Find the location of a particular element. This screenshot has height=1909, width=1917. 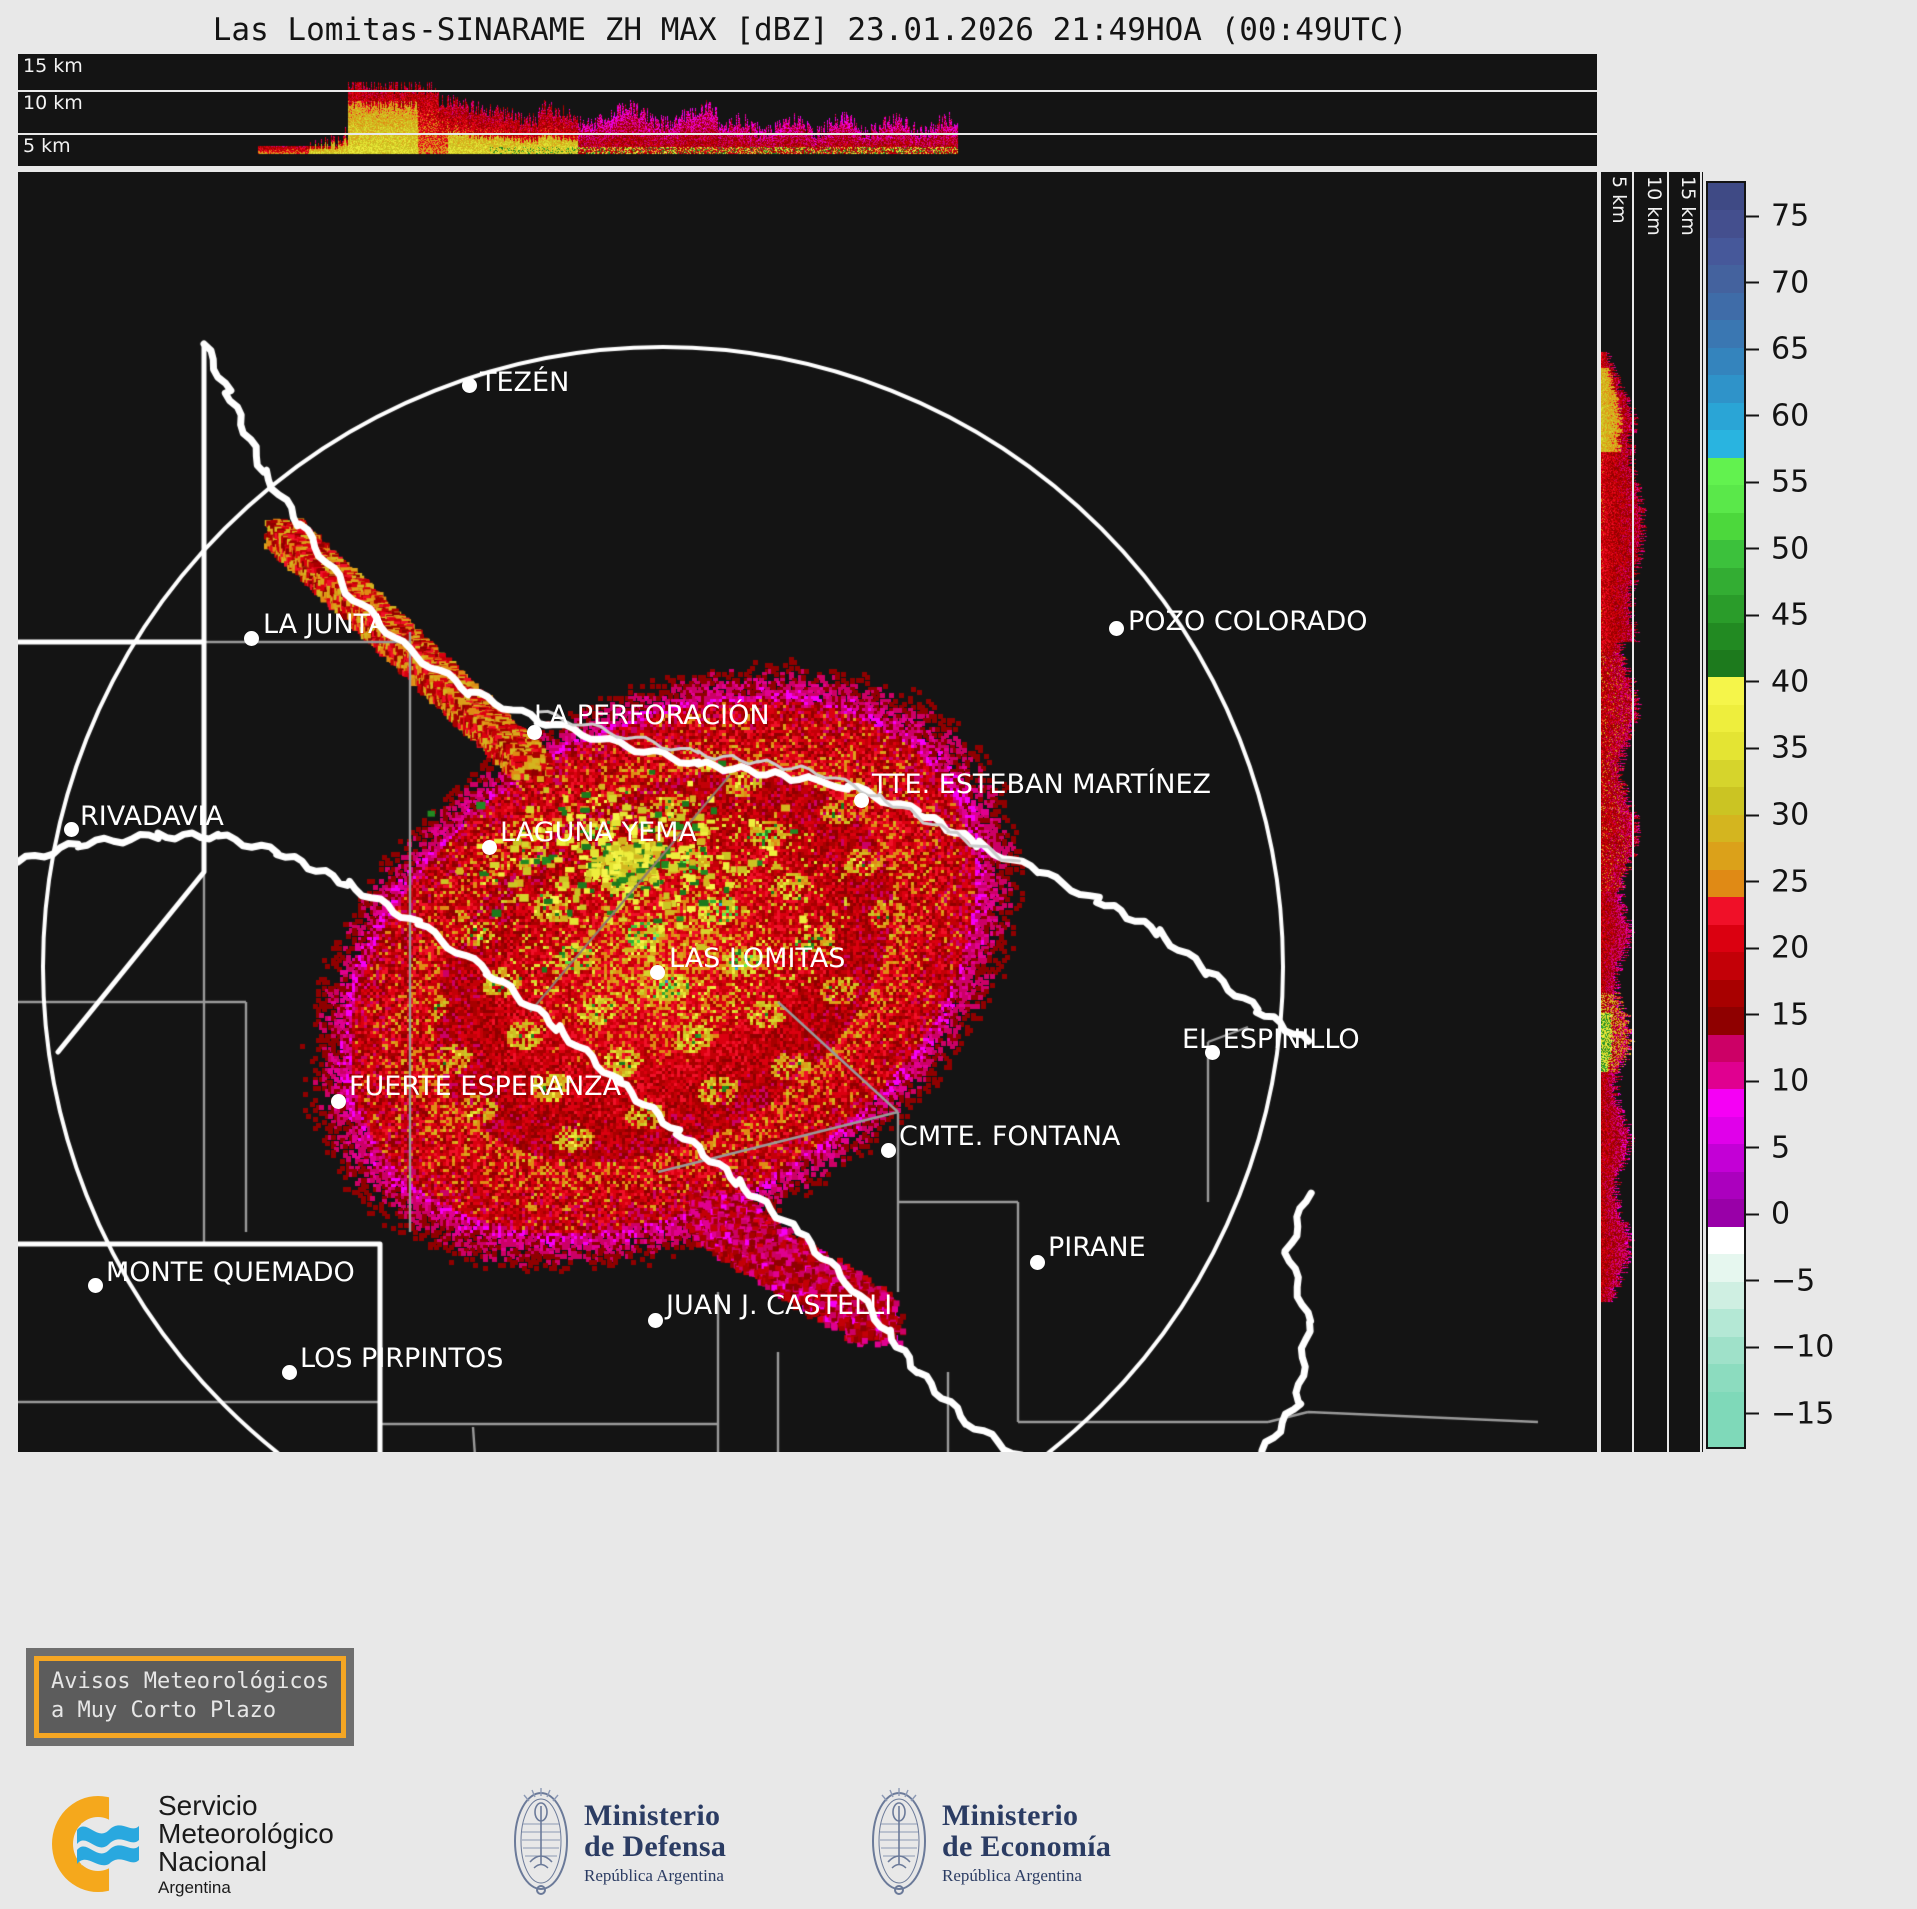

colorbar-tick-value: 20 is located at coordinates (1790, 948).